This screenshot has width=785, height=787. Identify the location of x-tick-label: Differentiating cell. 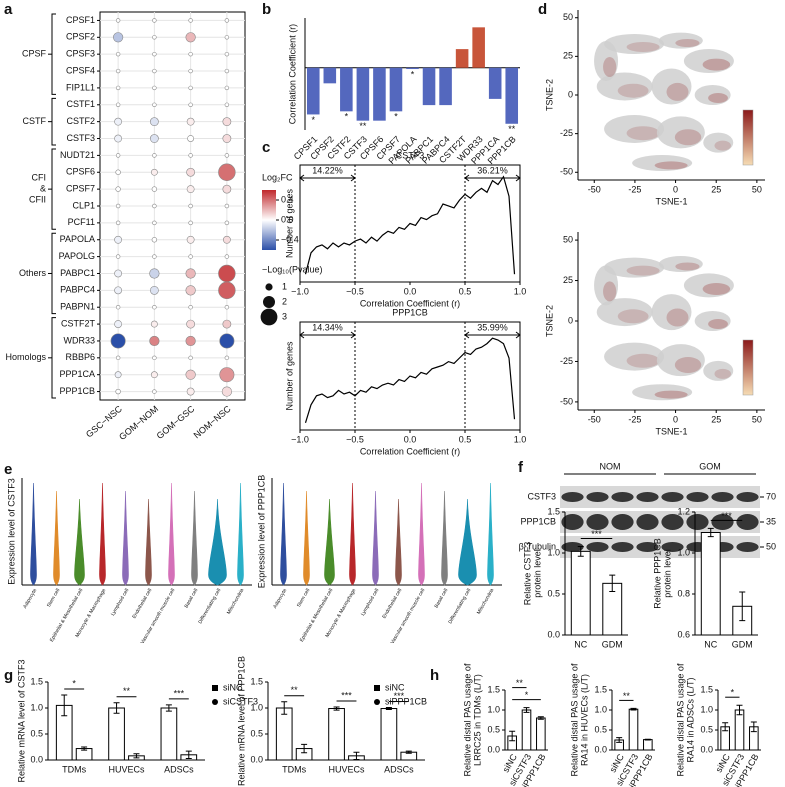
(459, 606).